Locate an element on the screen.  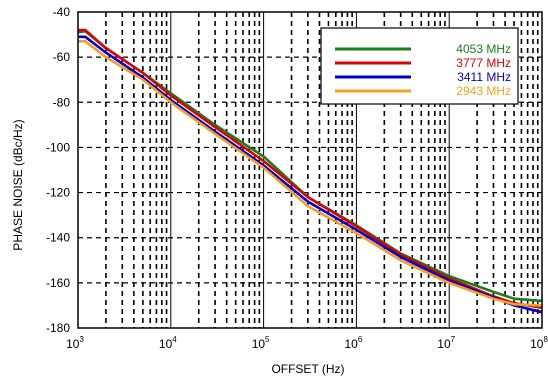
legend-label: 2943 MHz is located at coordinates (483, 91).